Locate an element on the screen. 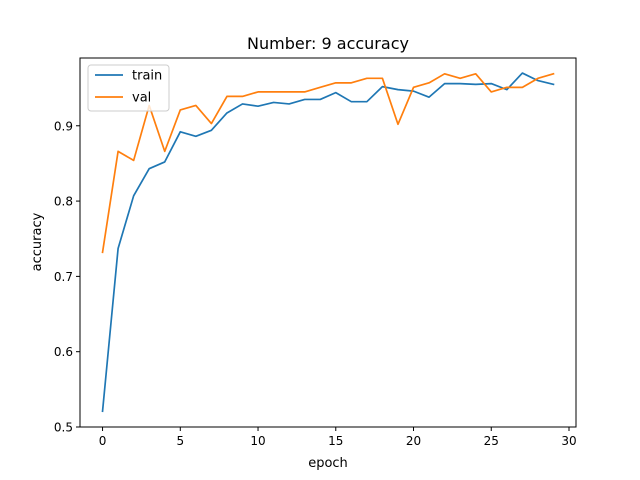  x-axis-label: epoch is located at coordinates (328, 463).